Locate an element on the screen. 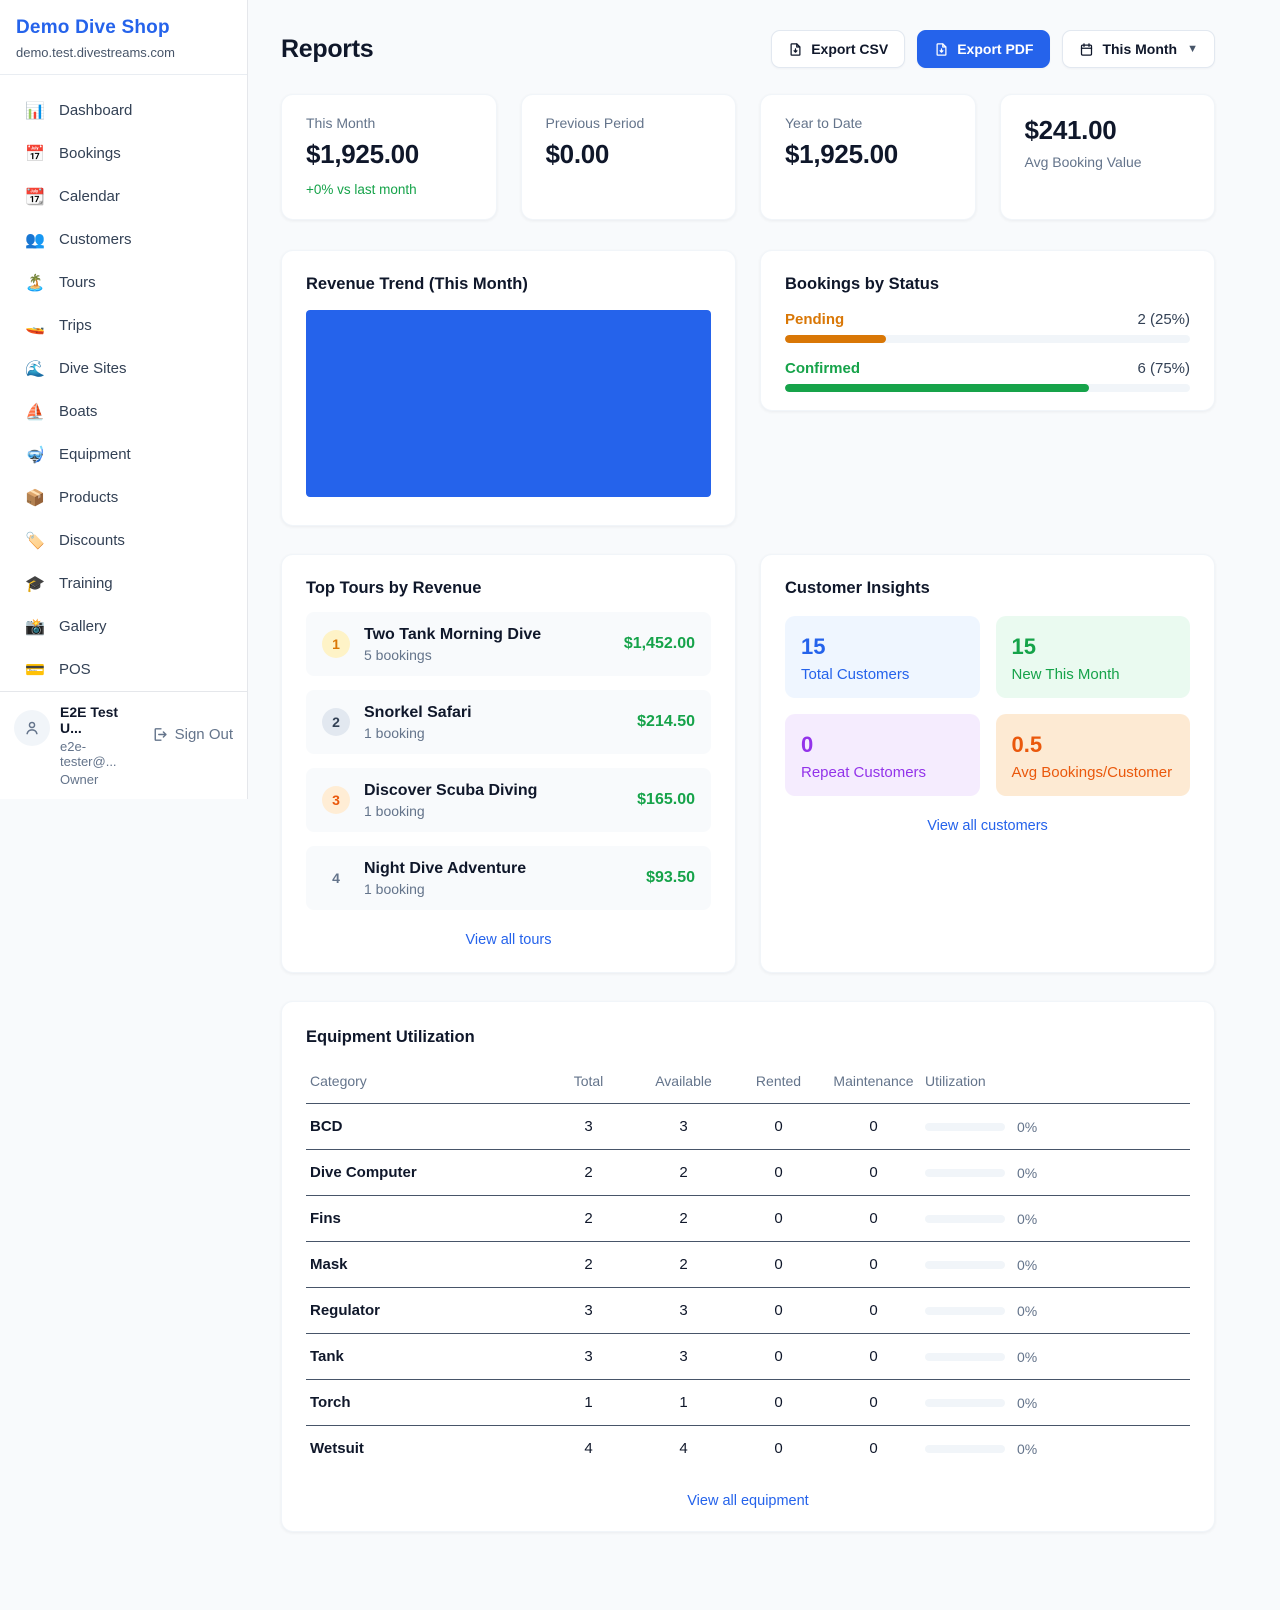 This screenshot has width=1280, height=1610. sidebar-item-dashboard: 📊 Dashboard is located at coordinates (123, 110).